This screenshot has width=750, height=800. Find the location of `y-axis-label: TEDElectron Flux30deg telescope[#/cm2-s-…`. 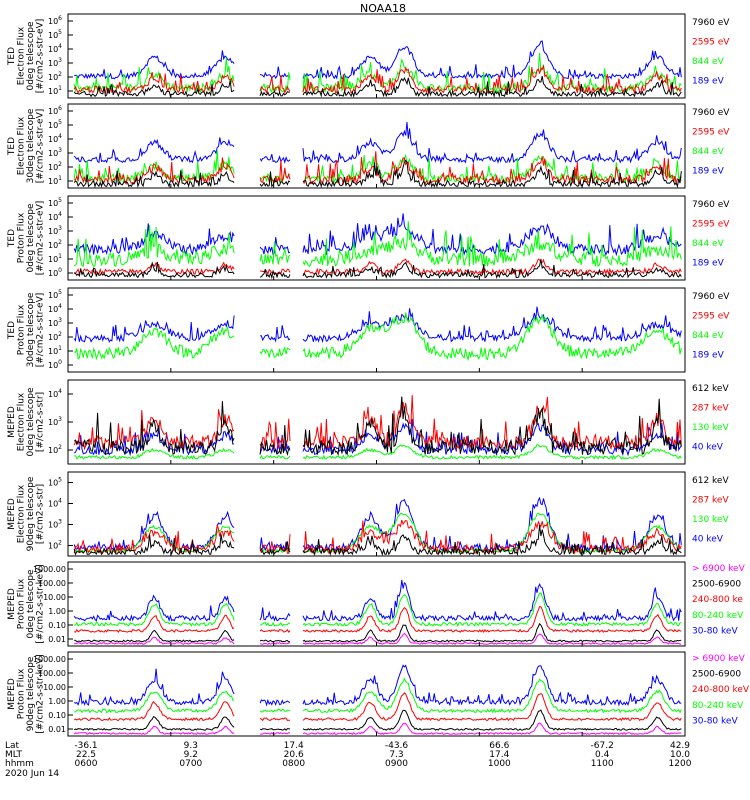

y-axis-label: TEDElectron Flux30deg telescope[#/cm2-s-… is located at coordinates (26, 145).